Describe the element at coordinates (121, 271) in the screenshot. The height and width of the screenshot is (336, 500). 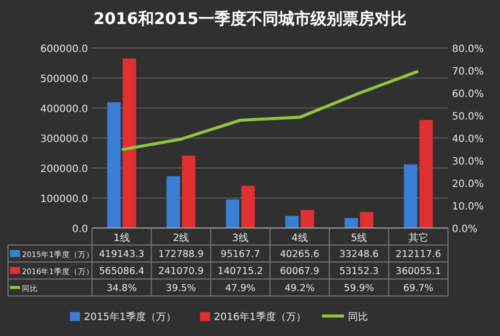
I see `data-label: 565086.4` at that location.